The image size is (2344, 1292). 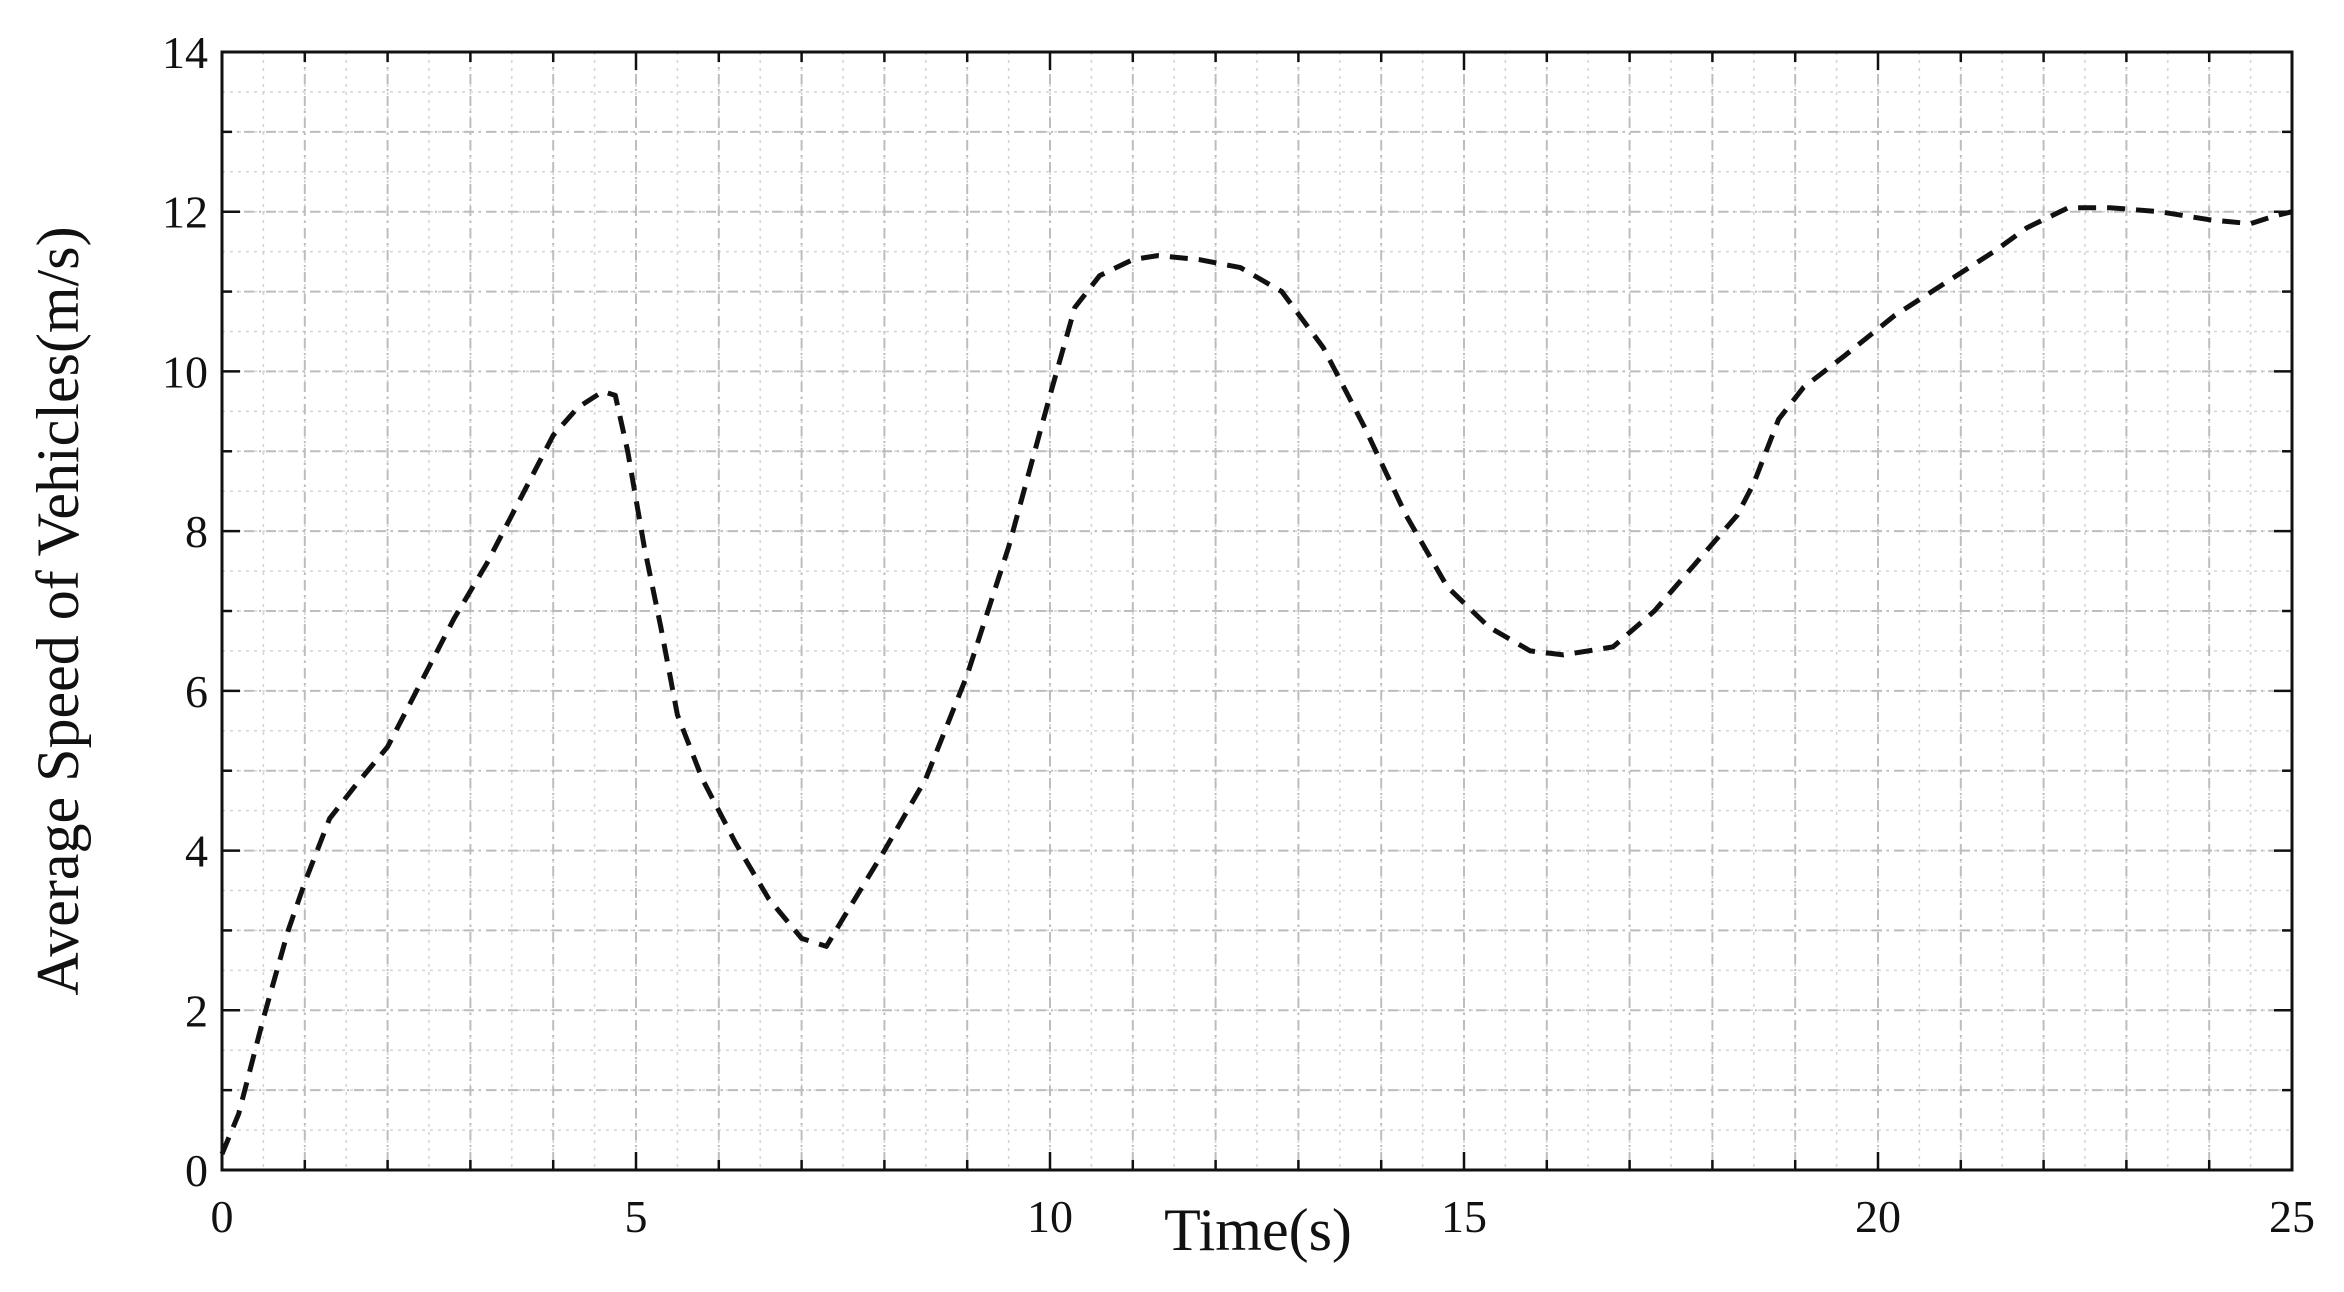 What do you see at coordinates (1050, 1216) in the screenshot?
I see `x-tick-label: 10` at bounding box center [1050, 1216].